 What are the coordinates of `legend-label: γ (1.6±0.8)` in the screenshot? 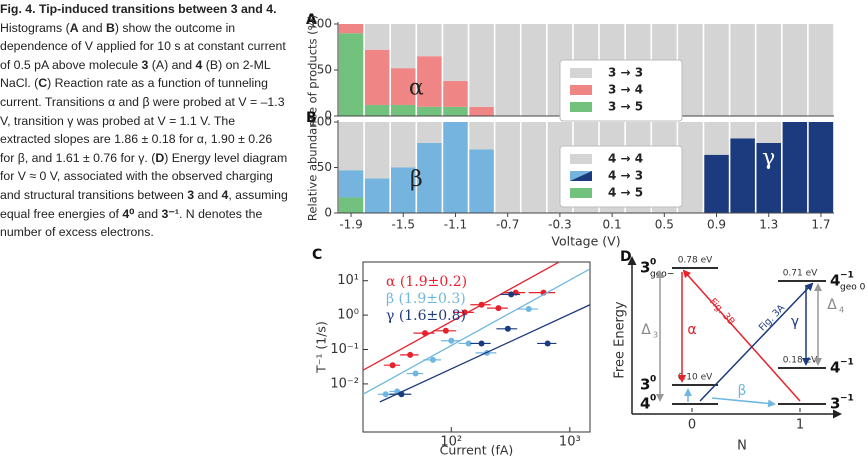 It's located at (426, 316).